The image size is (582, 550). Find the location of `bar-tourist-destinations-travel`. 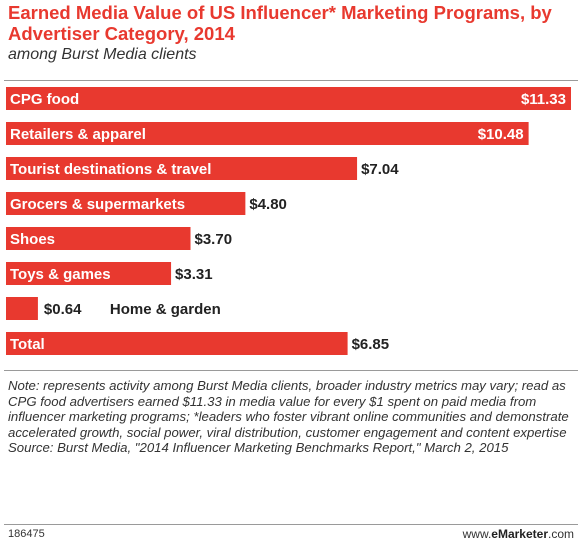

bar-tourist-destinations-travel is located at coordinates (182, 168).